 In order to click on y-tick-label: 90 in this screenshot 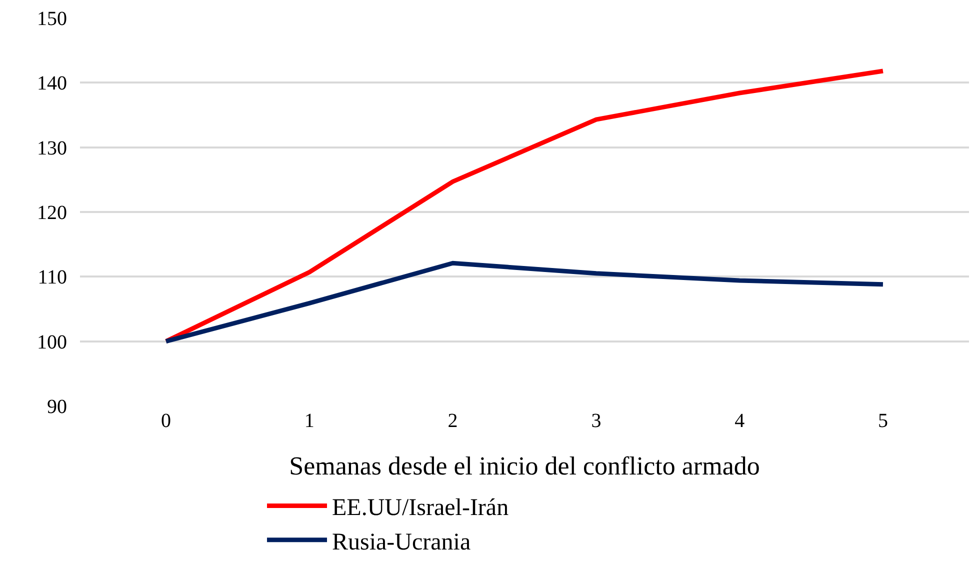, I will do `click(57, 407)`.